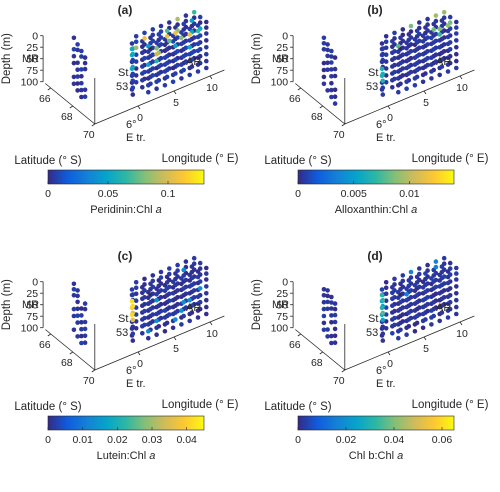  Describe the element at coordinates (381, 125) in the screenshot. I see `annotation-six-degrees: 6°` at that location.